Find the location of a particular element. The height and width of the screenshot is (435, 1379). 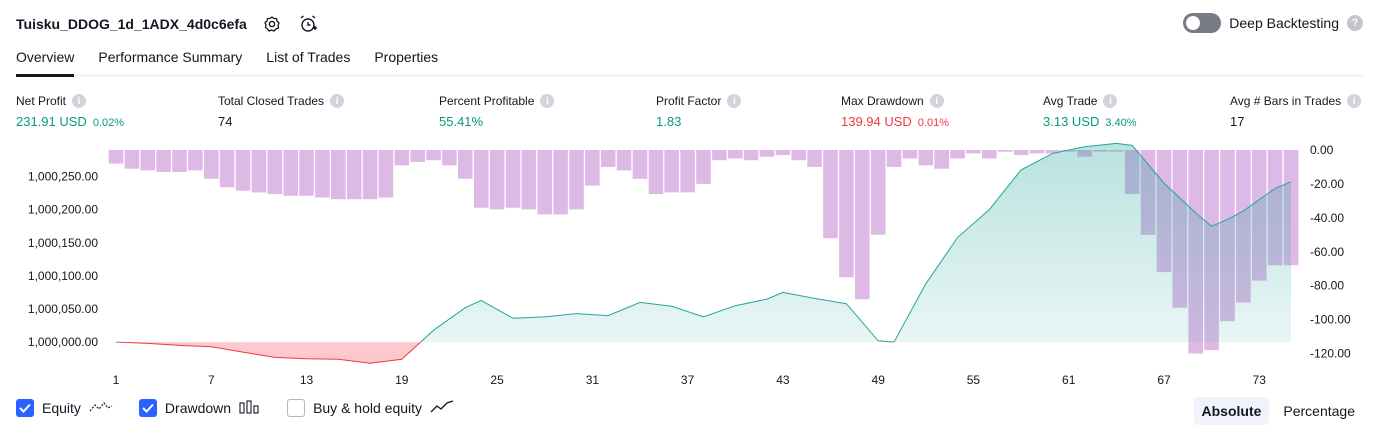

tab-performance-summary: Performance Summary is located at coordinates (170, 57).